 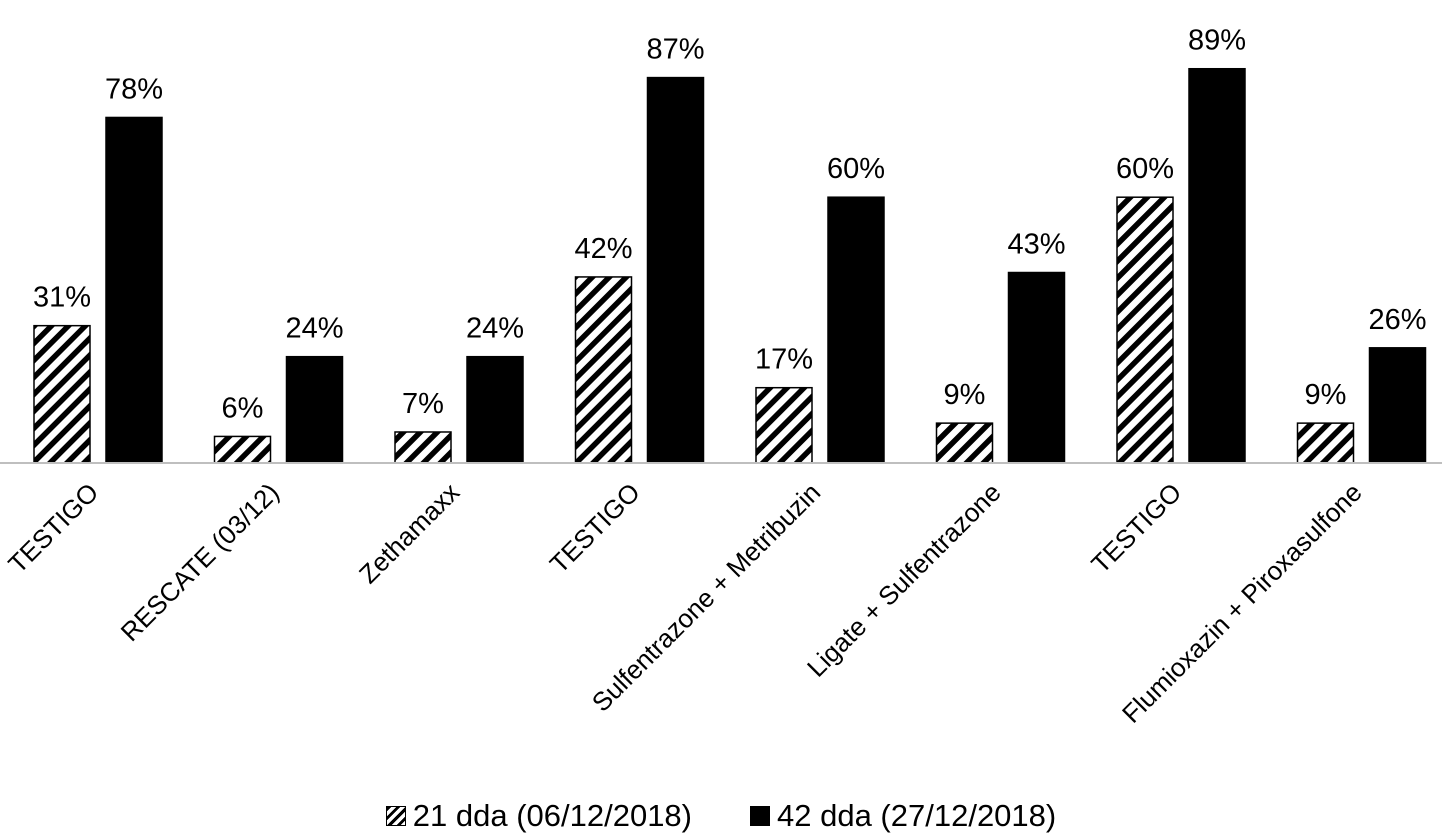 I want to click on legend-swatch-hatched, so click(x=395, y=816).